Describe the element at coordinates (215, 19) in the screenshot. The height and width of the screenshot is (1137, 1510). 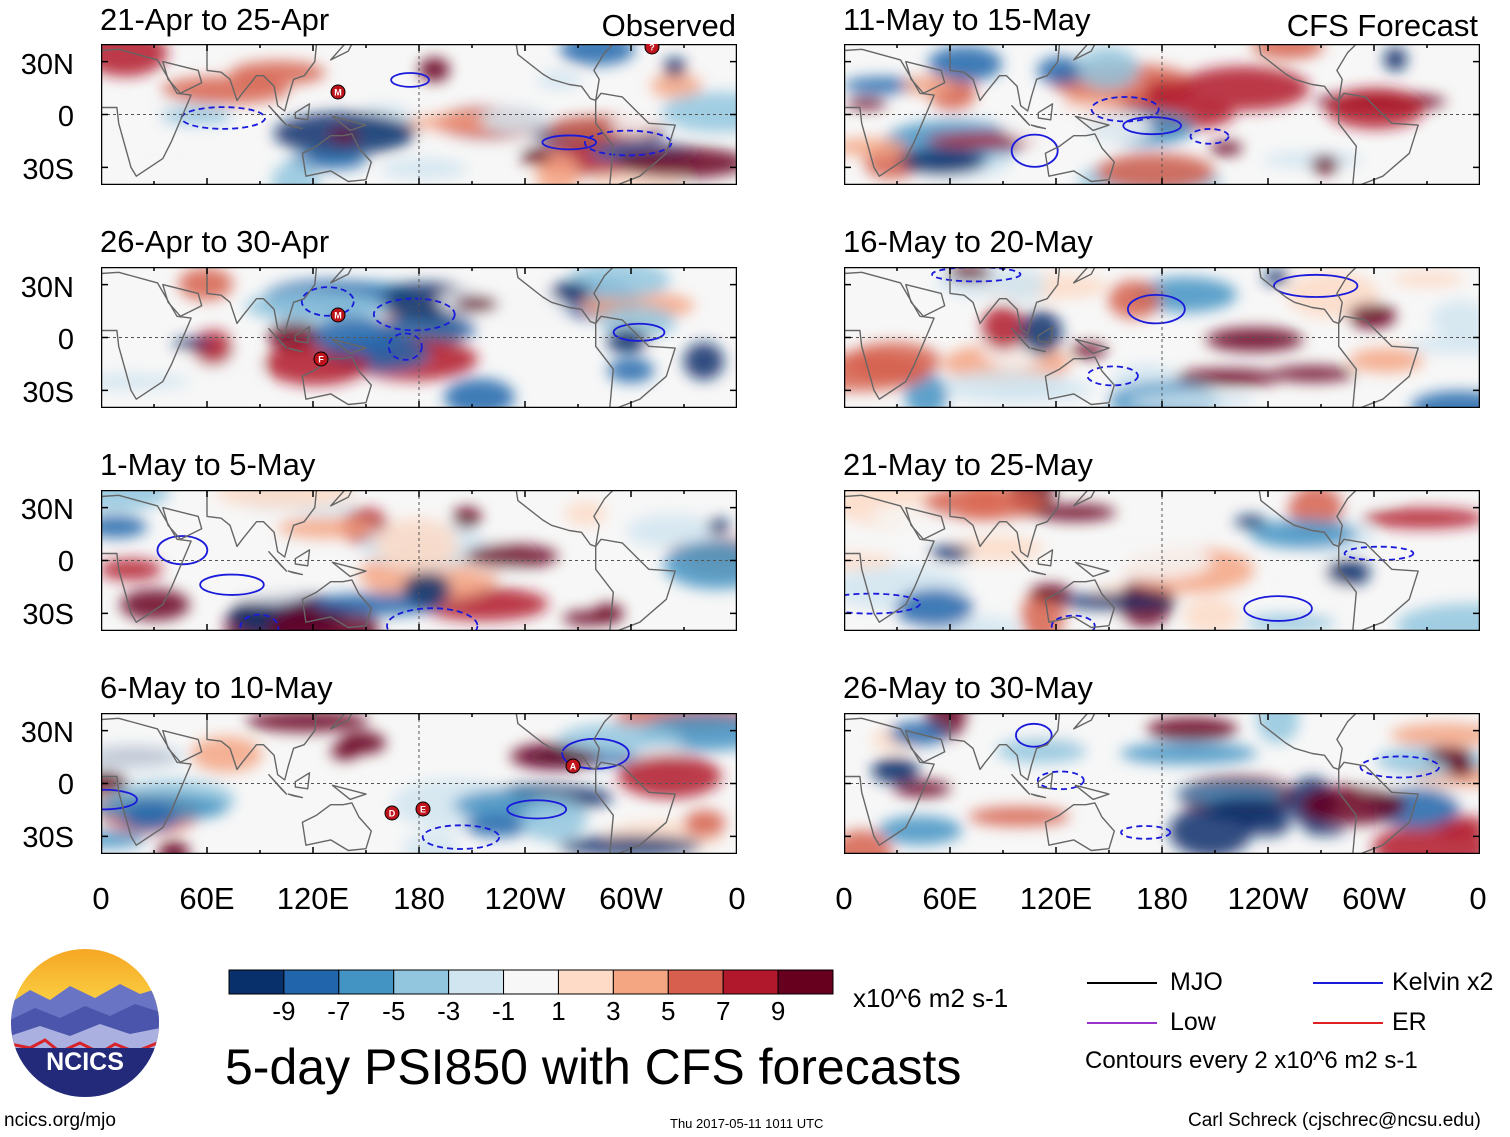
I see `panel-title-left-1: 21-Apr to 25-Apr` at that location.